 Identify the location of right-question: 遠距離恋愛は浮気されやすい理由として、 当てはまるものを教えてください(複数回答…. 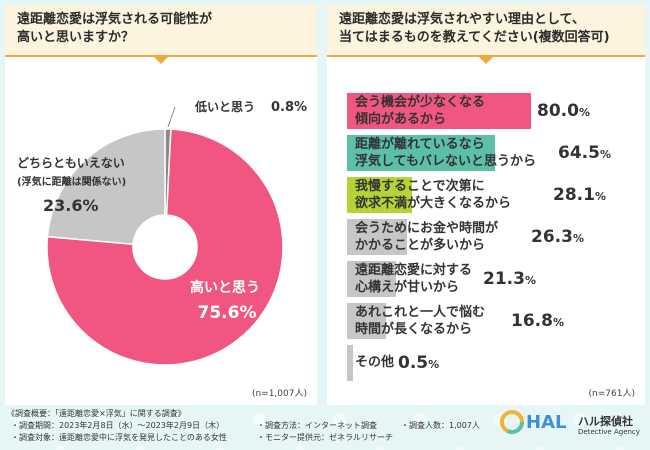
(474, 28).